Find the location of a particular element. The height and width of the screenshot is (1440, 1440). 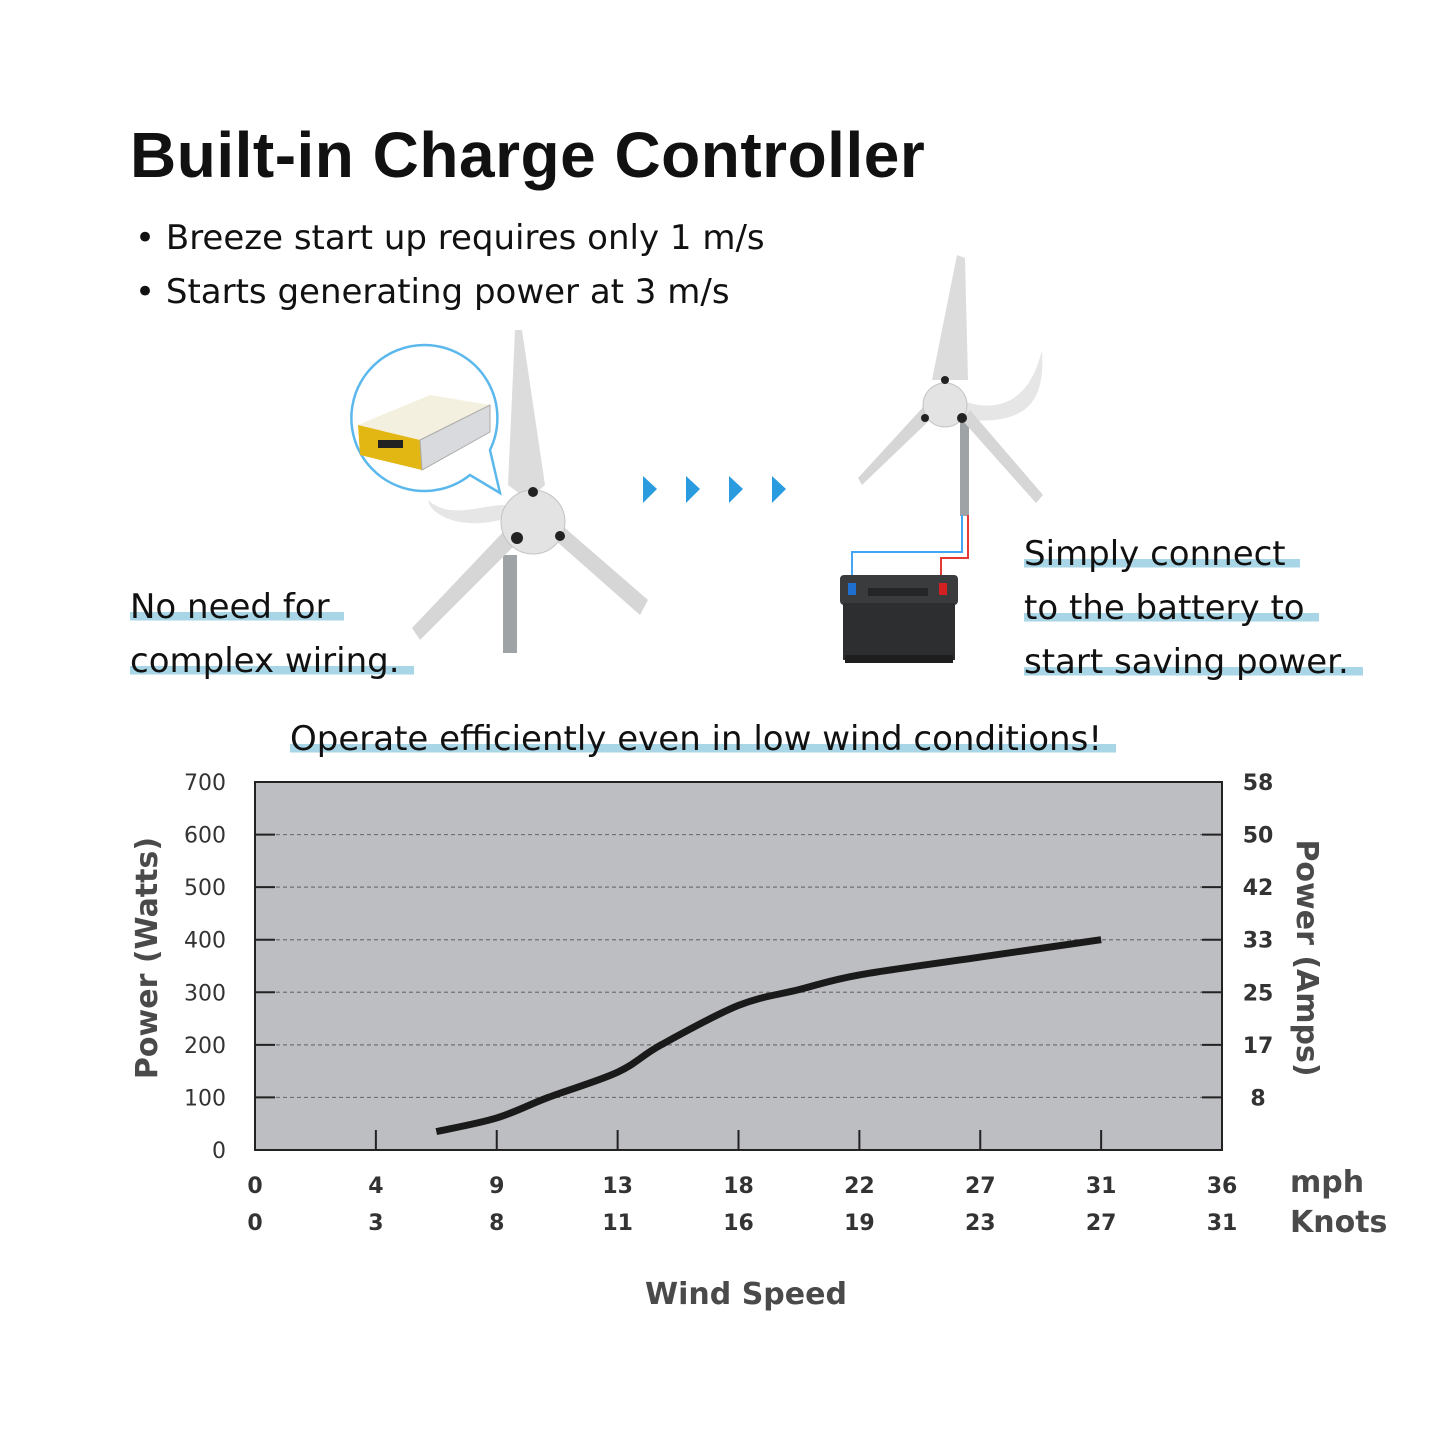

y2-tick-label: 58 is located at coordinates (1258, 783).